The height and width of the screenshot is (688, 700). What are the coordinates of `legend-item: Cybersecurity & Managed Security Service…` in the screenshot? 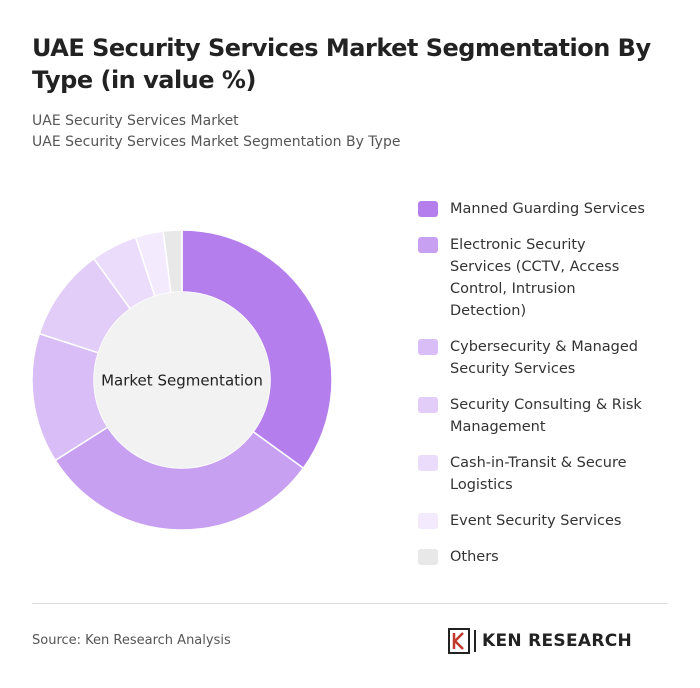 It's located at (543, 358).